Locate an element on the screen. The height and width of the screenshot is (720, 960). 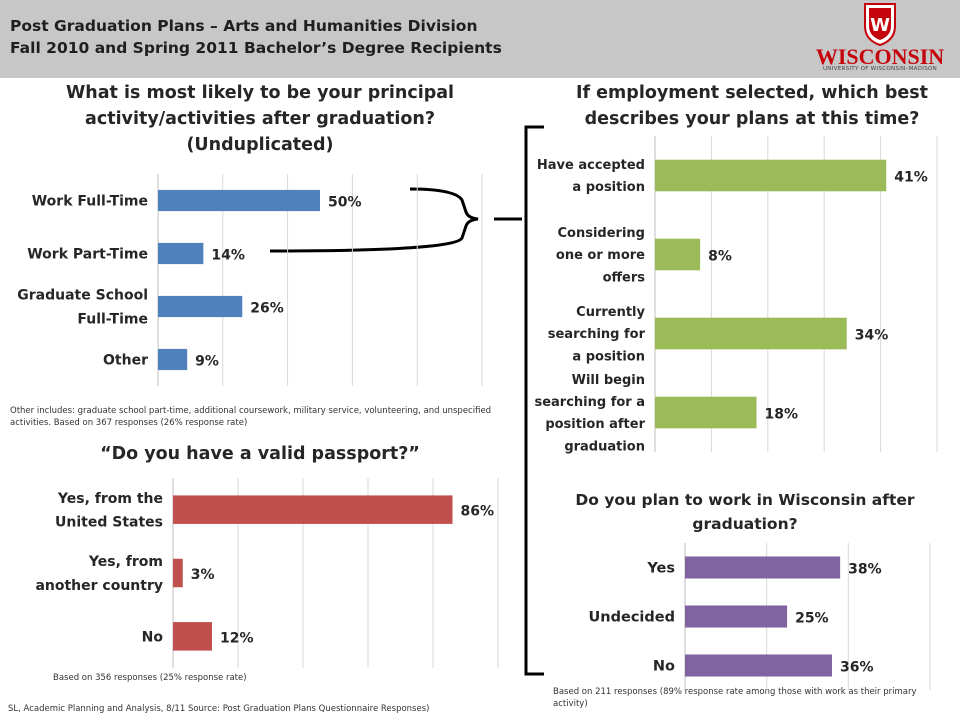
logo-subtitle: UNIVERSITY OF WISCONSIN–MADISON is located at coordinates (880, 69).